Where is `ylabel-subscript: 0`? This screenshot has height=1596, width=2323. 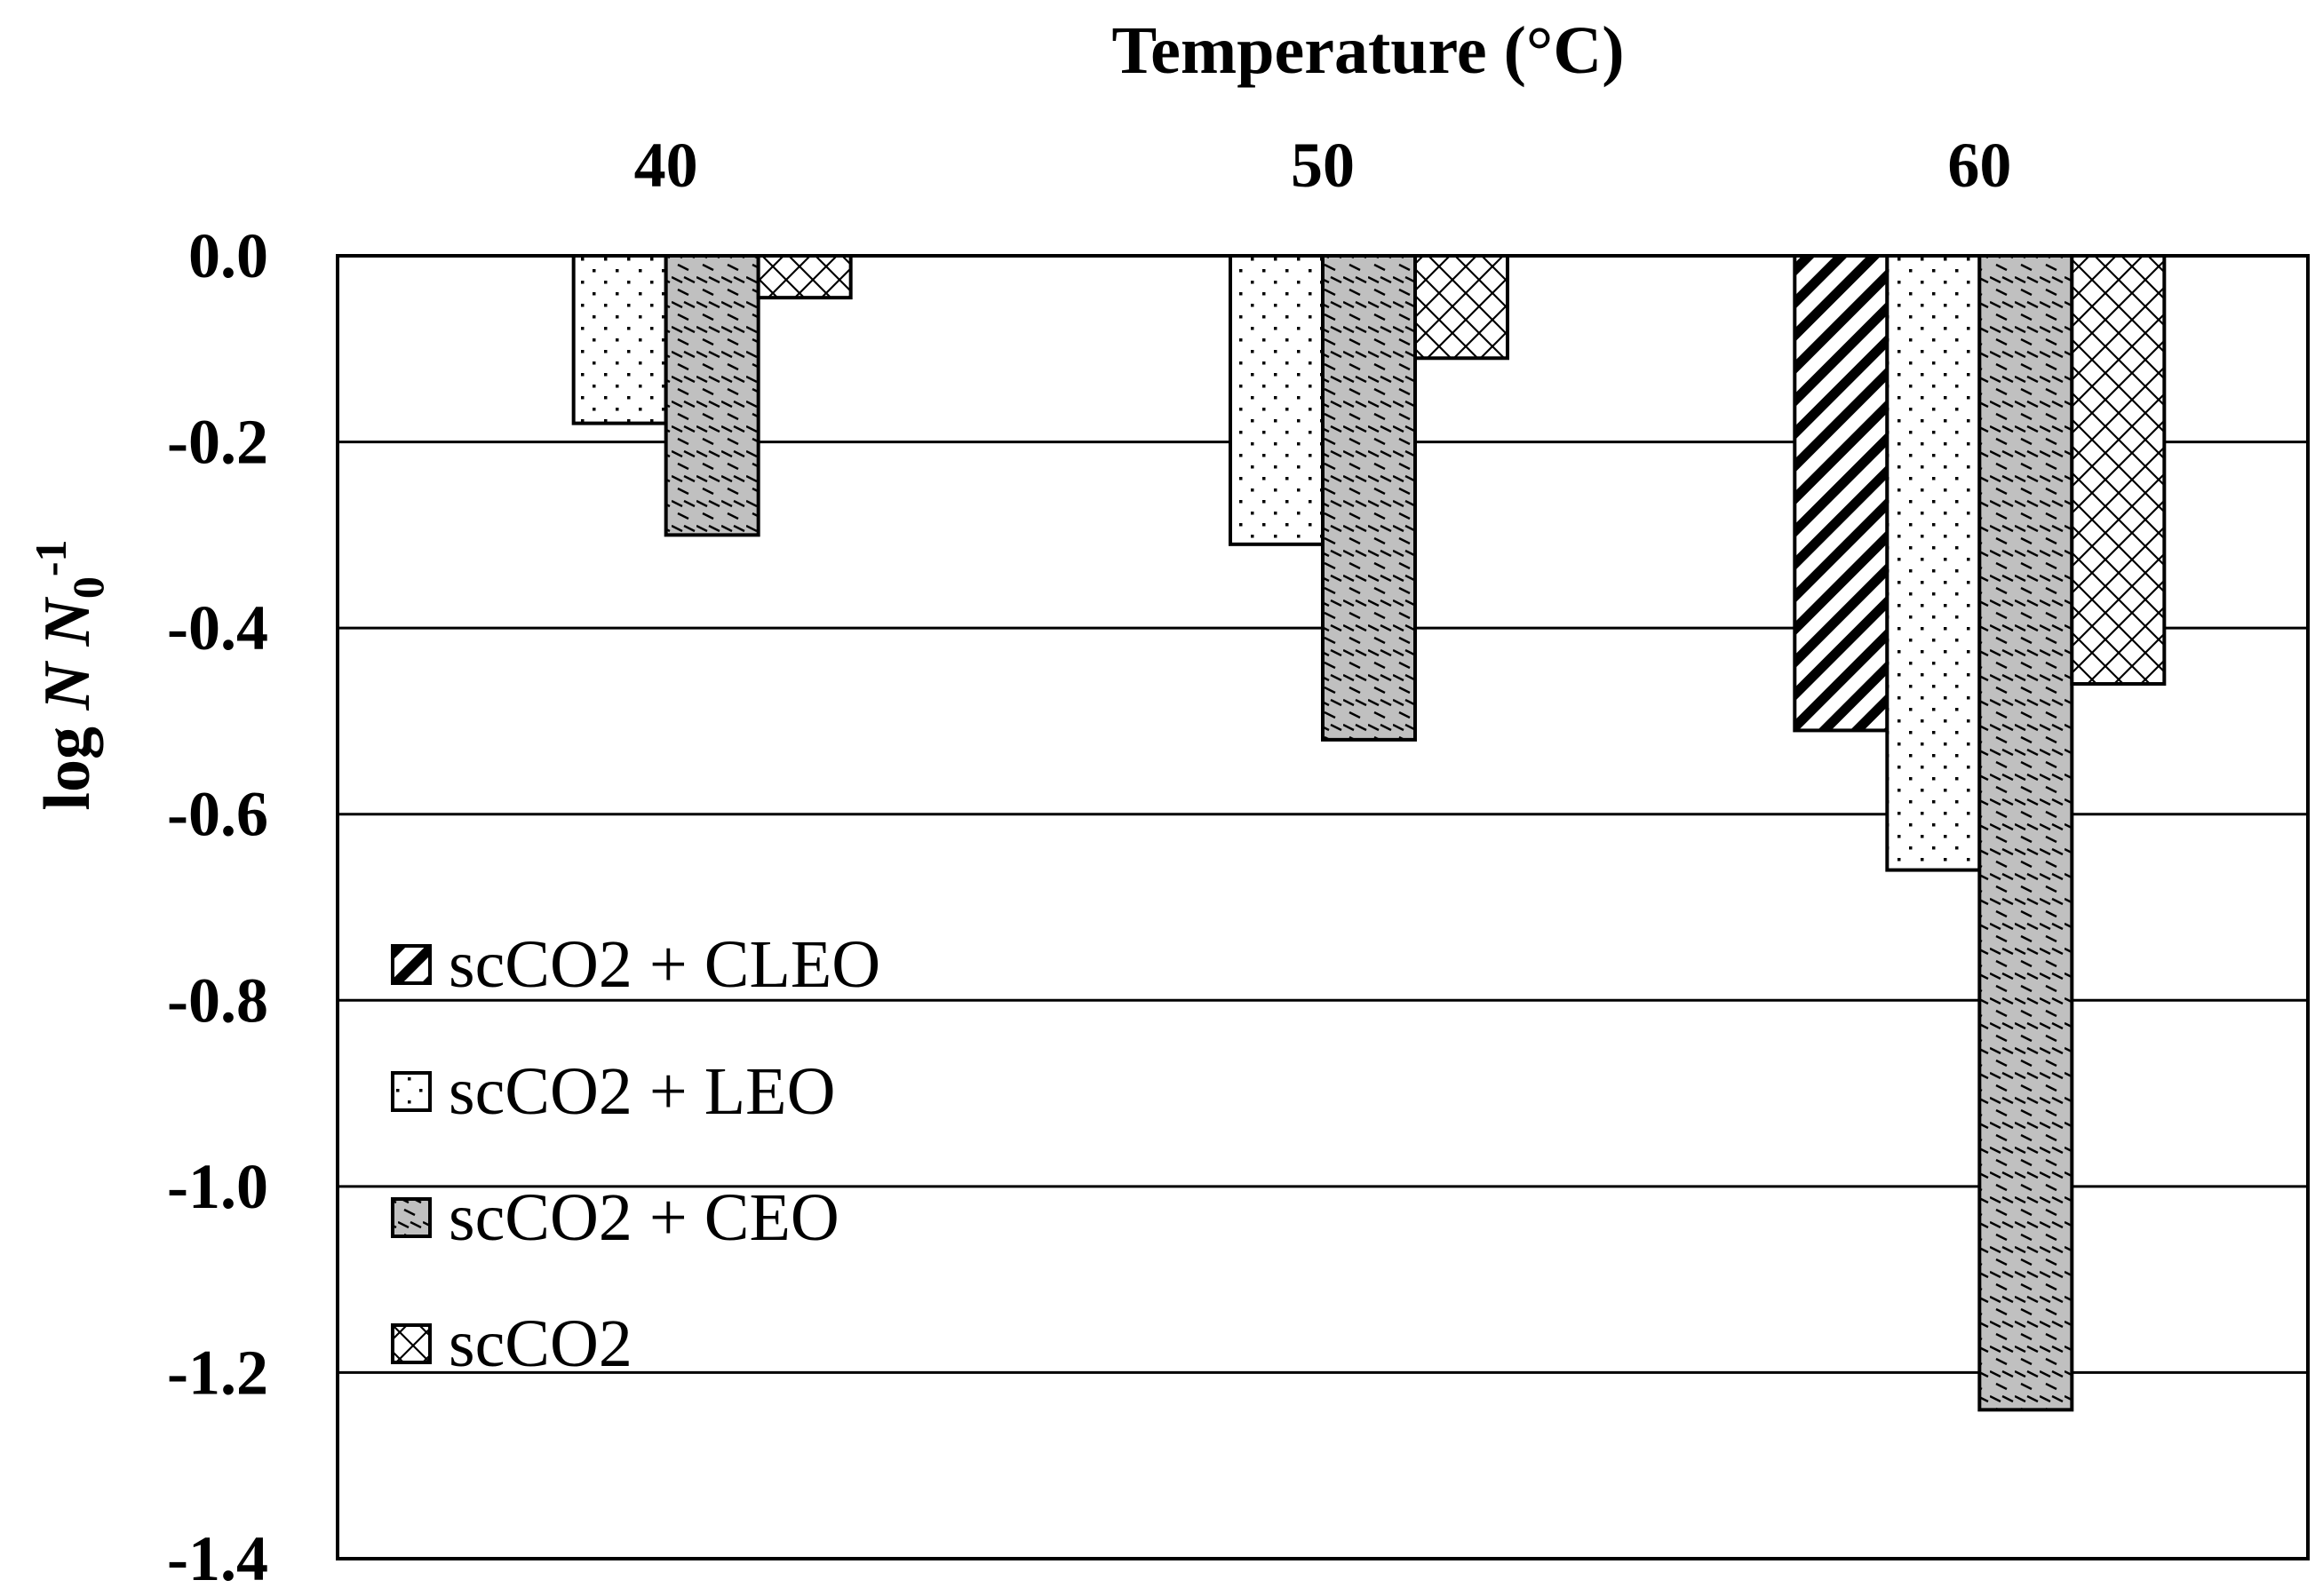 ylabel-subscript: 0 is located at coordinates (88, 587).